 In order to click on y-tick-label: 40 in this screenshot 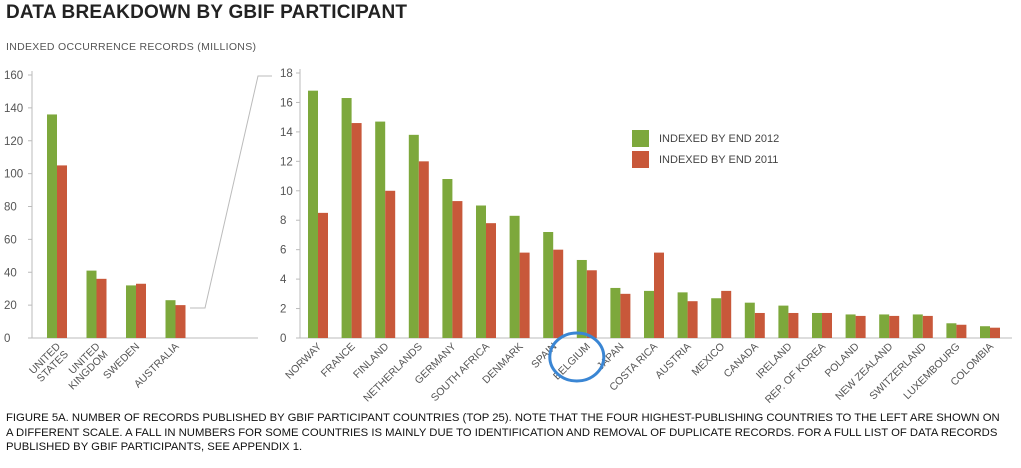, I will do `click(10, 273)`.